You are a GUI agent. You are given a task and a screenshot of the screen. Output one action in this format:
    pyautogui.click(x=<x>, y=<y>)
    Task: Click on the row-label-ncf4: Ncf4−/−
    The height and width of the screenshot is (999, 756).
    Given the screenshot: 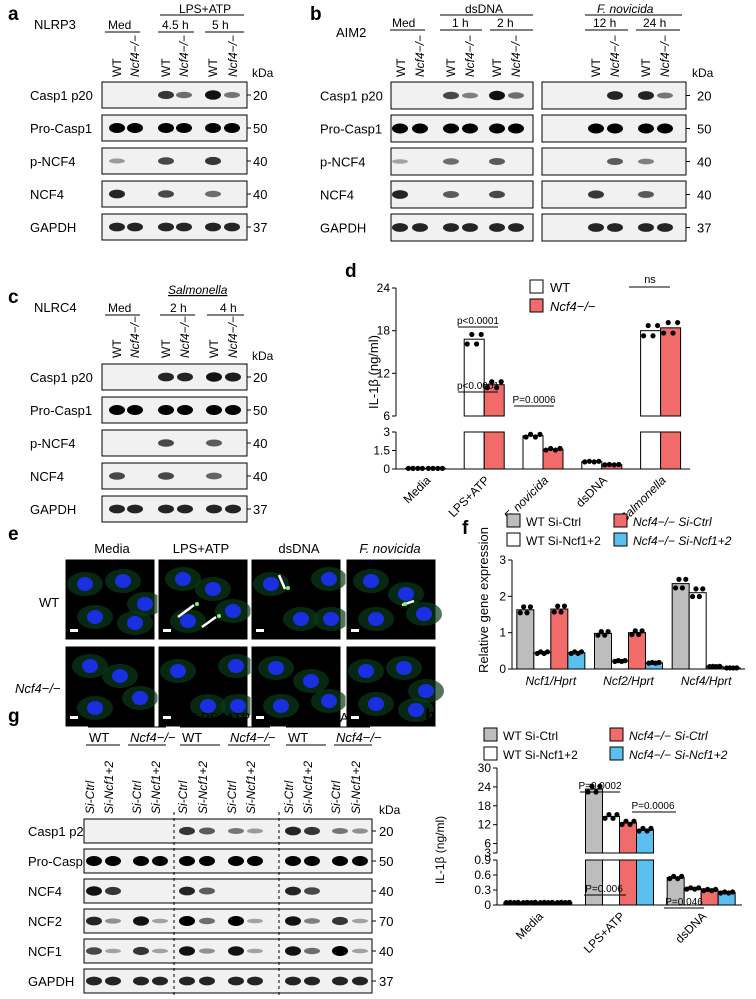 What is the action you would take?
    pyautogui.click(x=38, y=688)
    